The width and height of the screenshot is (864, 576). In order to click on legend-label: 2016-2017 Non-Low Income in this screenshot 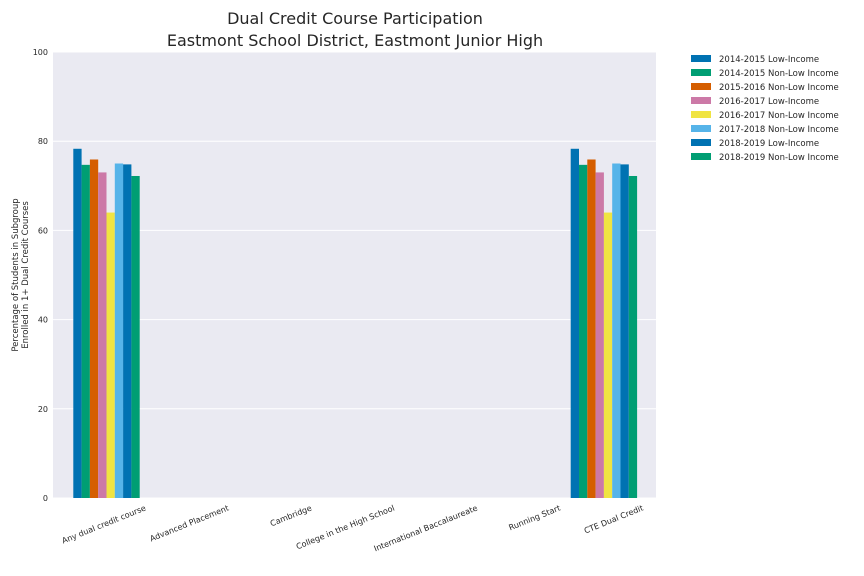, I will do `click(779, 116)`.